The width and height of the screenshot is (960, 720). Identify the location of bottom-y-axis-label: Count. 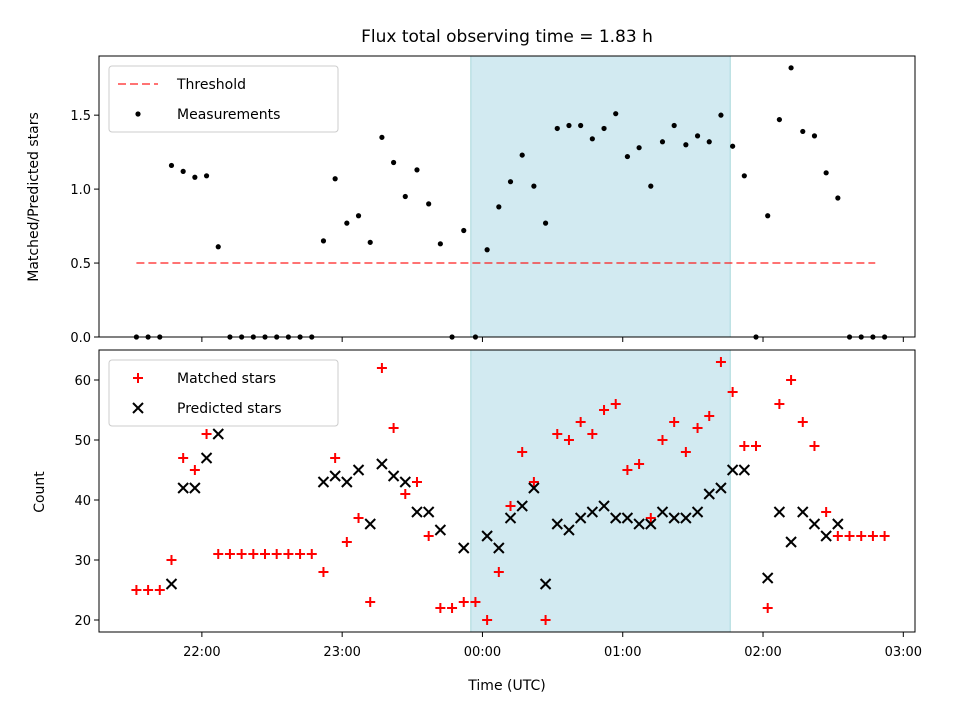
(40, 492).